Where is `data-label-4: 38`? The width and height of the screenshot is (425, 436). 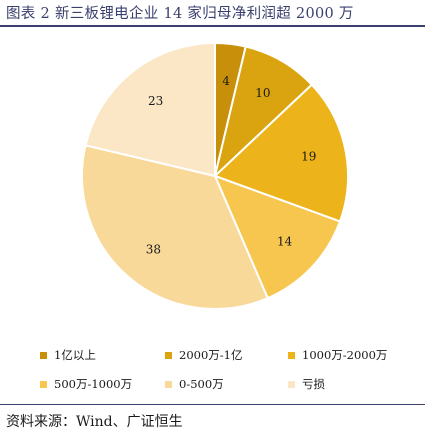
data-label-4: 38 is located at coordinates (153, 249).